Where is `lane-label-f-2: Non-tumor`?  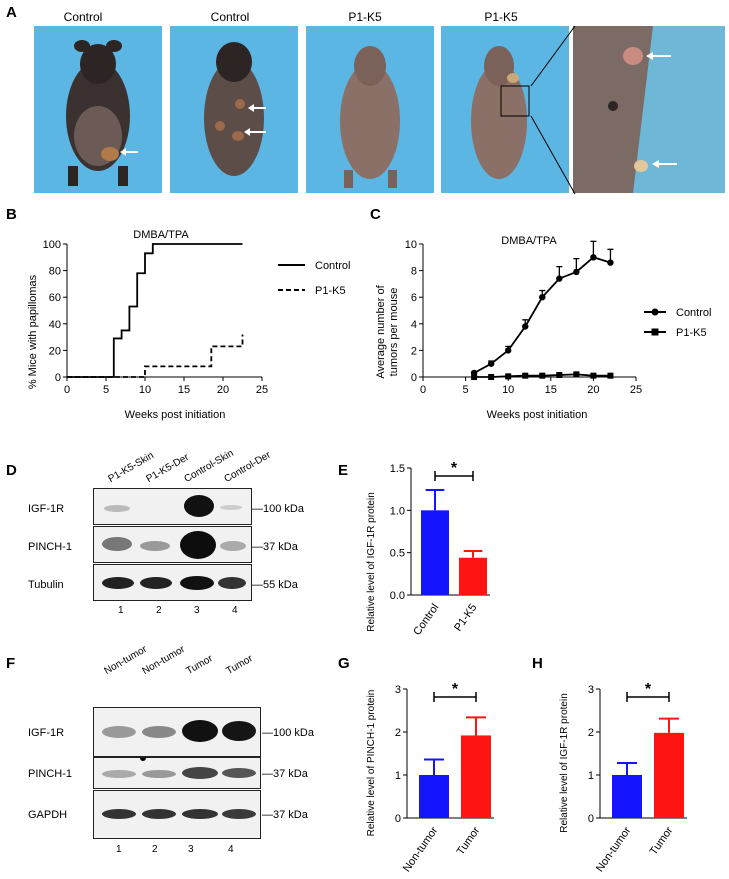 lane-label-f-2: Non-tumor is located at coordinates (163, 660).